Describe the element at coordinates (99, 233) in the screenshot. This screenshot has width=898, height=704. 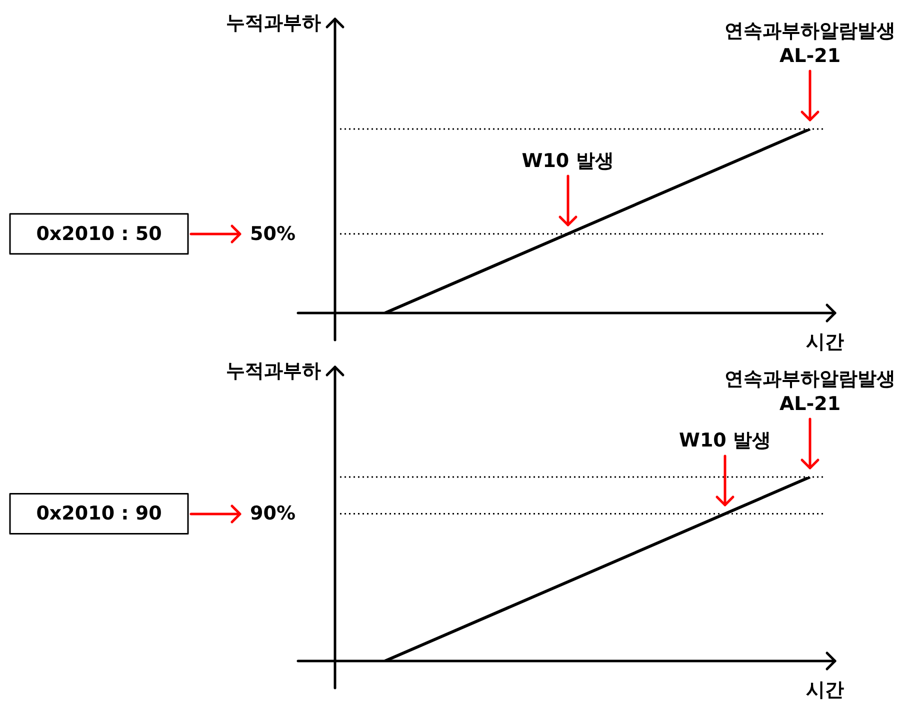
I see `text: 0x2010 : 50` at that location.